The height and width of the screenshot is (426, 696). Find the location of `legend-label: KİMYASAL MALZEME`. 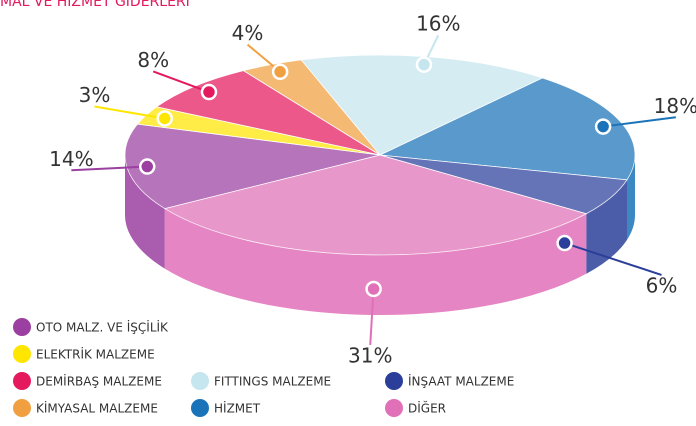

legend-label: KİMYASAL MALZEME is located at coordinates (97, 408).